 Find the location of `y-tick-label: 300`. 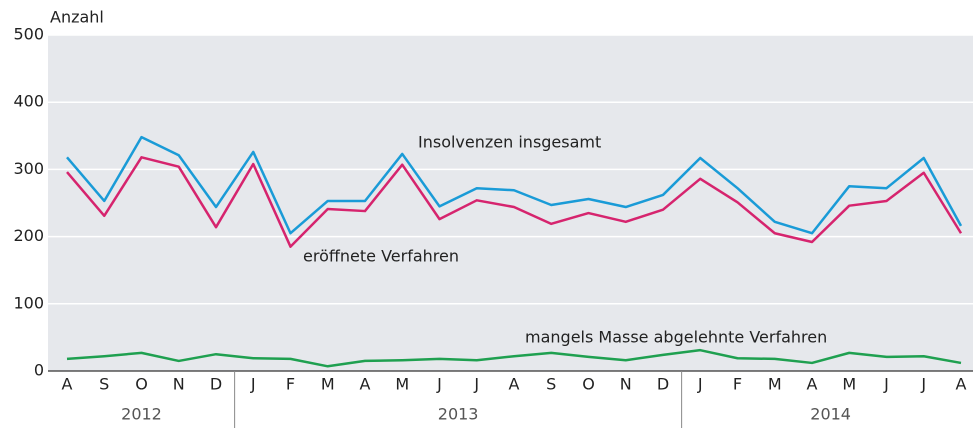

y-tick-label: 300 is located at coordinates (28, 168).